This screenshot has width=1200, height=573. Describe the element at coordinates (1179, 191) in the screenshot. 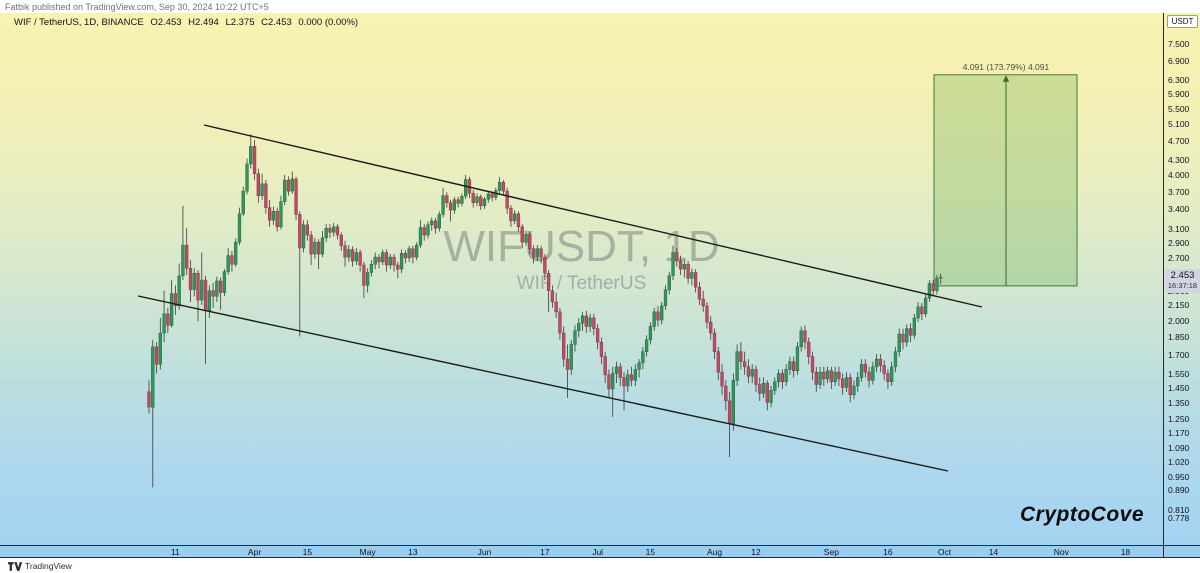

I see `price-tick-label: 3.700` at that location.